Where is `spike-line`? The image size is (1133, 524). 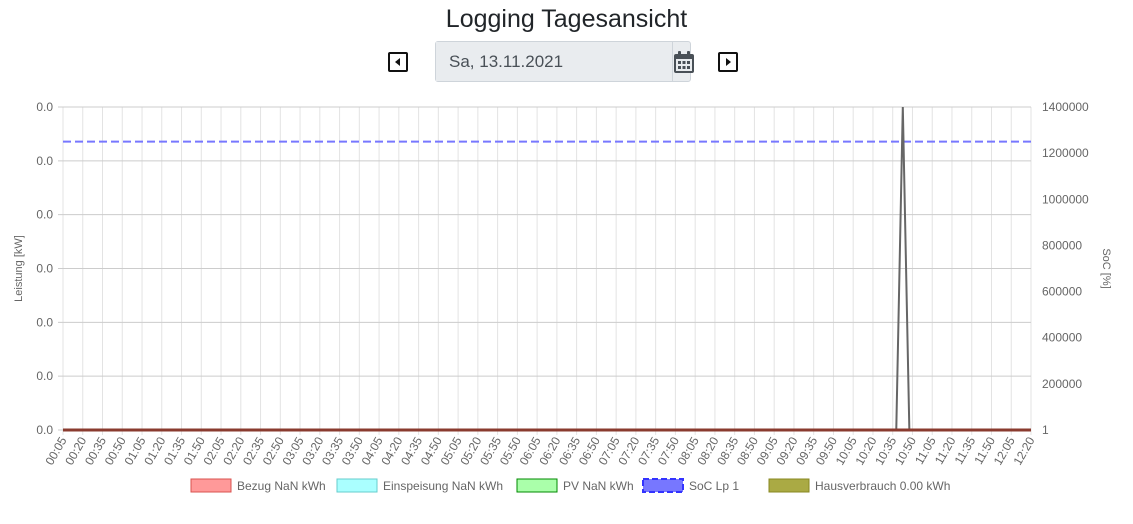 spike-line is located at coordinates (903, 268).